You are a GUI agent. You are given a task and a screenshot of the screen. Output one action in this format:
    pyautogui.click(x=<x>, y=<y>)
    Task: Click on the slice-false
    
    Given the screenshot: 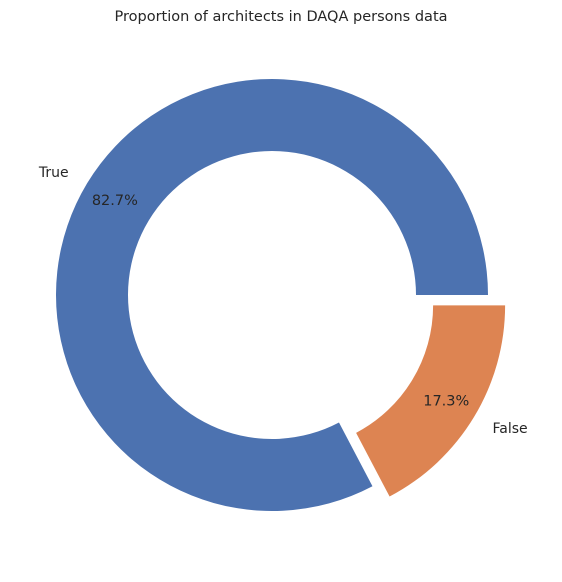 What is the action you would take?
    pyautogui.click(x=431, y=401)
    